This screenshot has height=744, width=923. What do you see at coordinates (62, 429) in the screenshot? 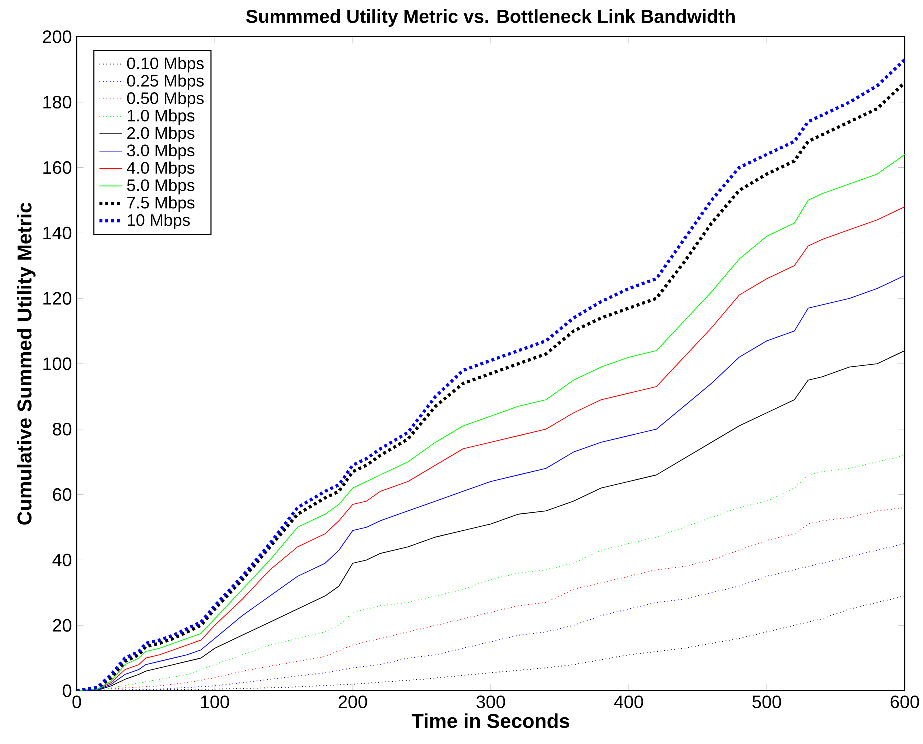
I see `y-tick-label: 80` at bounding box center [62, 429].